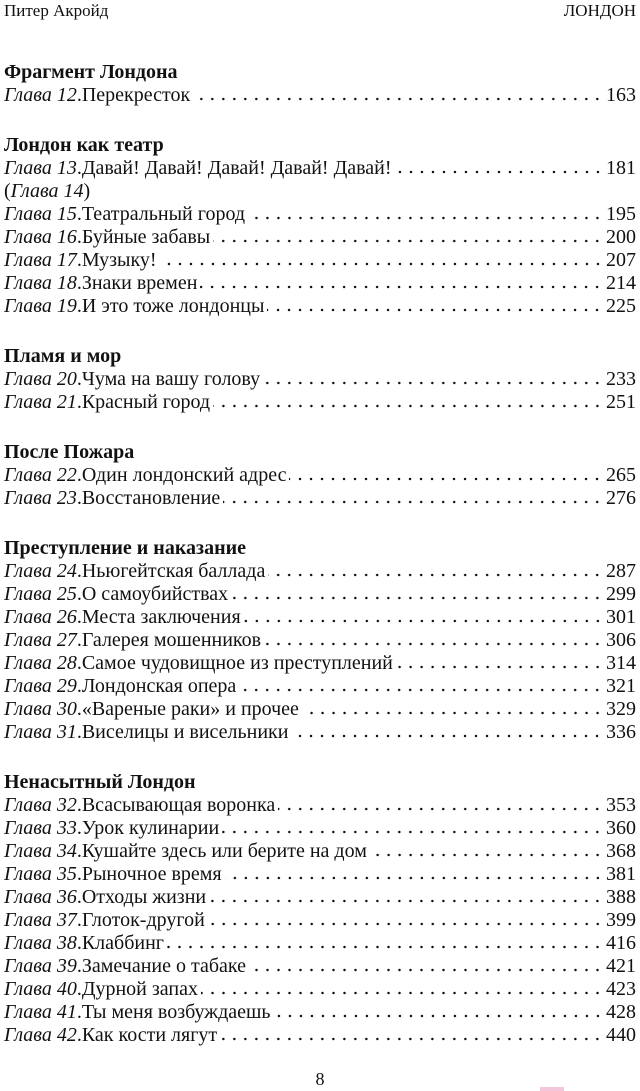 Image resolution: width=640 pixels, height=1091 pixels. Describe the element at coordinates (40, 897) in the screenshot. I see `chapter-label: Глава 36` at that location.